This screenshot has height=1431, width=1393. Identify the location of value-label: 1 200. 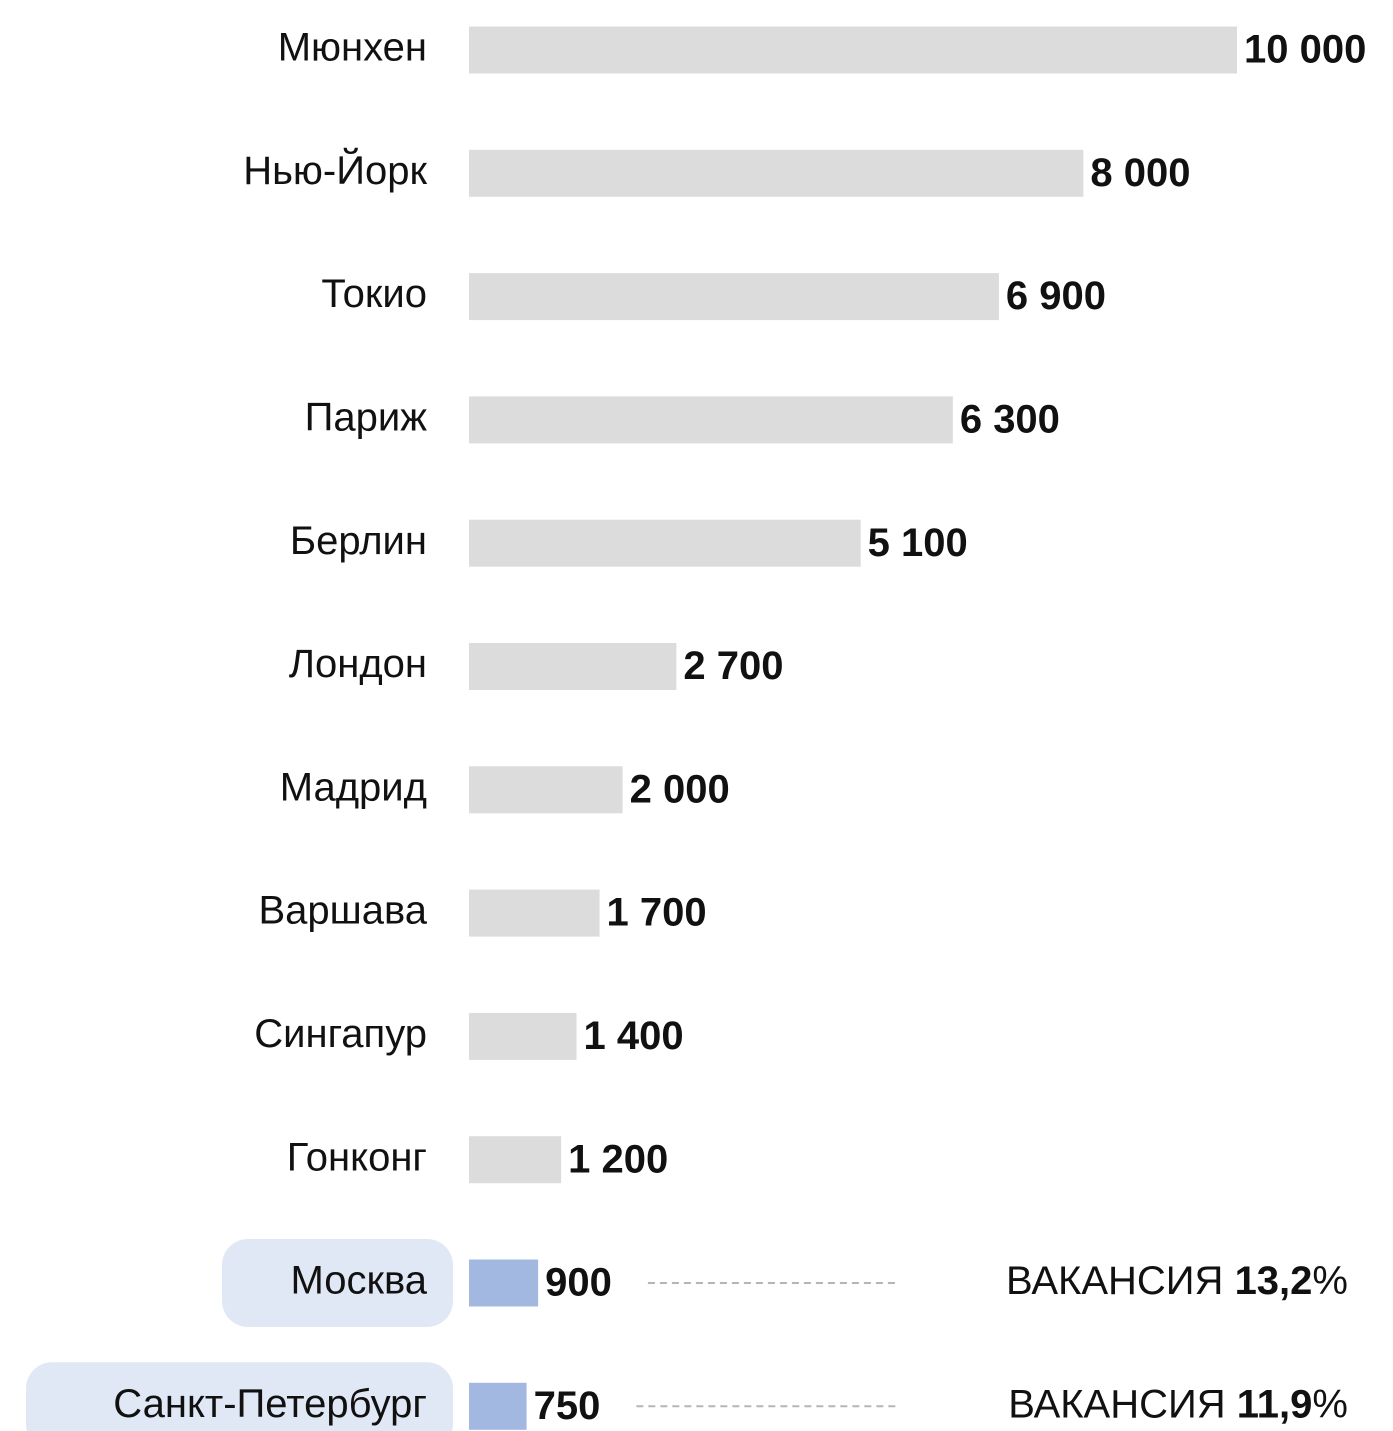
(618, 1159).